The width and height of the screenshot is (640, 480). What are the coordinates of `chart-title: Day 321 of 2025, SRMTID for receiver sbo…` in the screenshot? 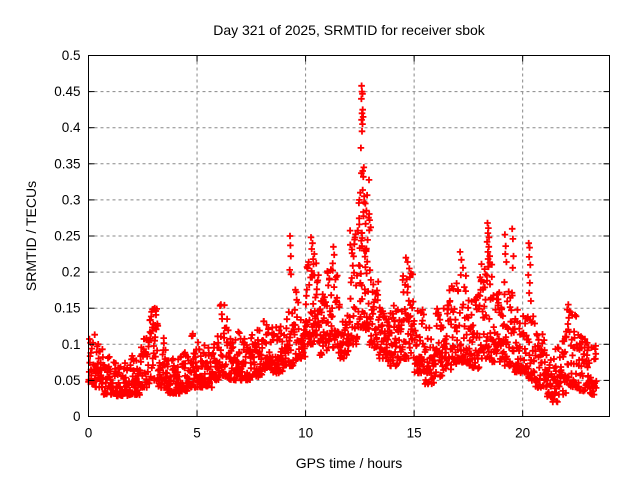 It's located at (349, 30).